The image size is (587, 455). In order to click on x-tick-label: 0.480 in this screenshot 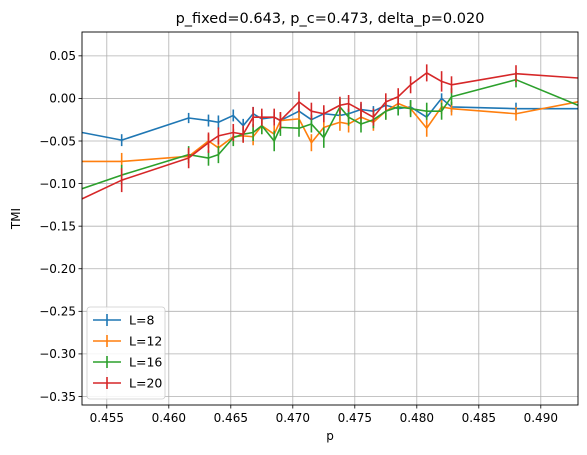, I will do `click(417, 418)`.